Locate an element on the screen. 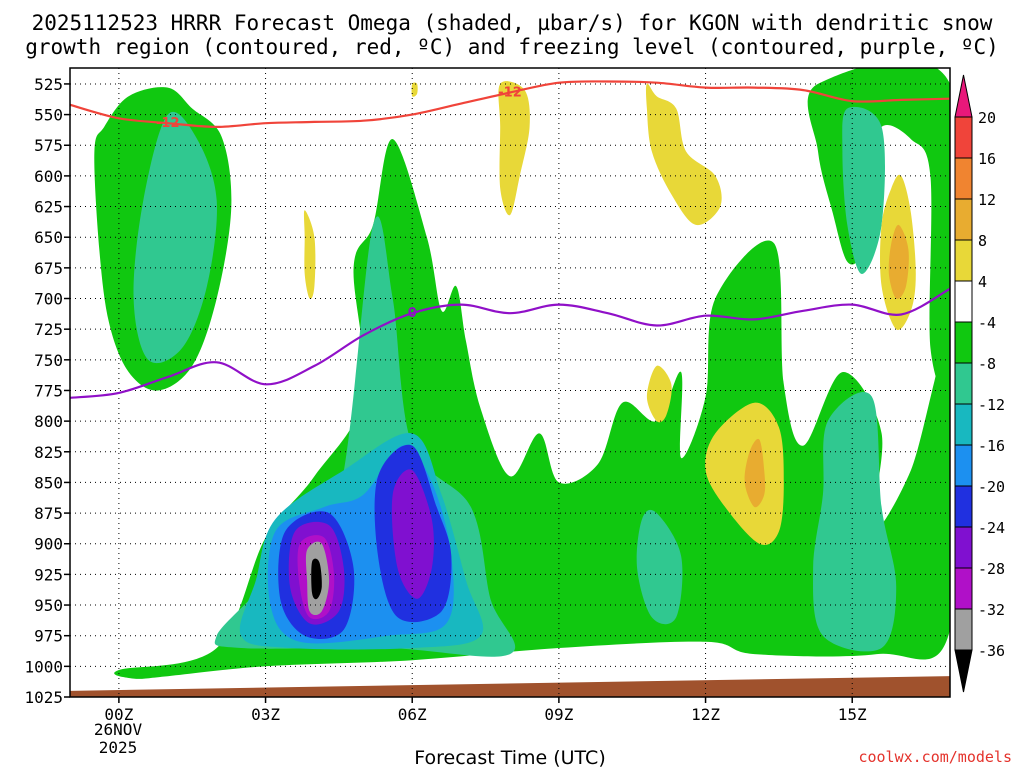 The height and width of the screenshot is (768, 1024). y-tick-label: 600 is located at coordinates (48, 176).